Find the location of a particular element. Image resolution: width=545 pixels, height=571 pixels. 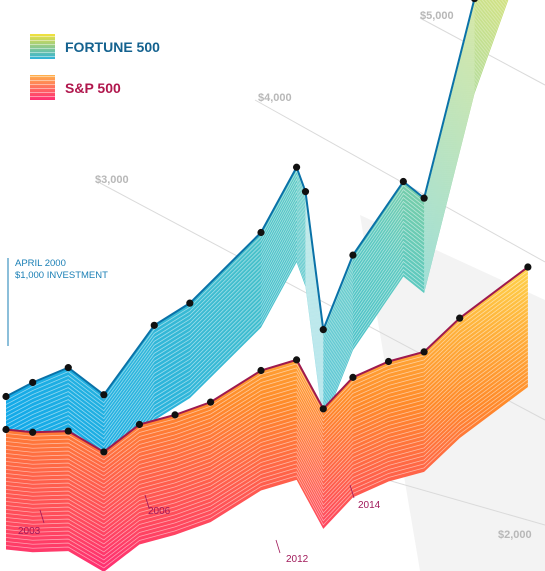

y-tick-label: $2,000 is located at coordinates (515, 535).